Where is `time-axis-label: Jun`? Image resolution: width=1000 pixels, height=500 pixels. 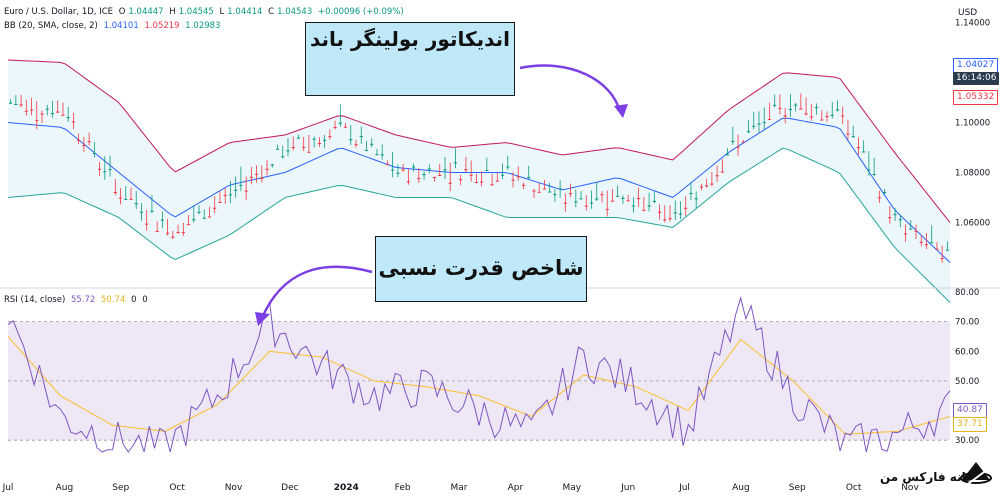 time-axis-label: Jun is located at coordinates (627, 488).